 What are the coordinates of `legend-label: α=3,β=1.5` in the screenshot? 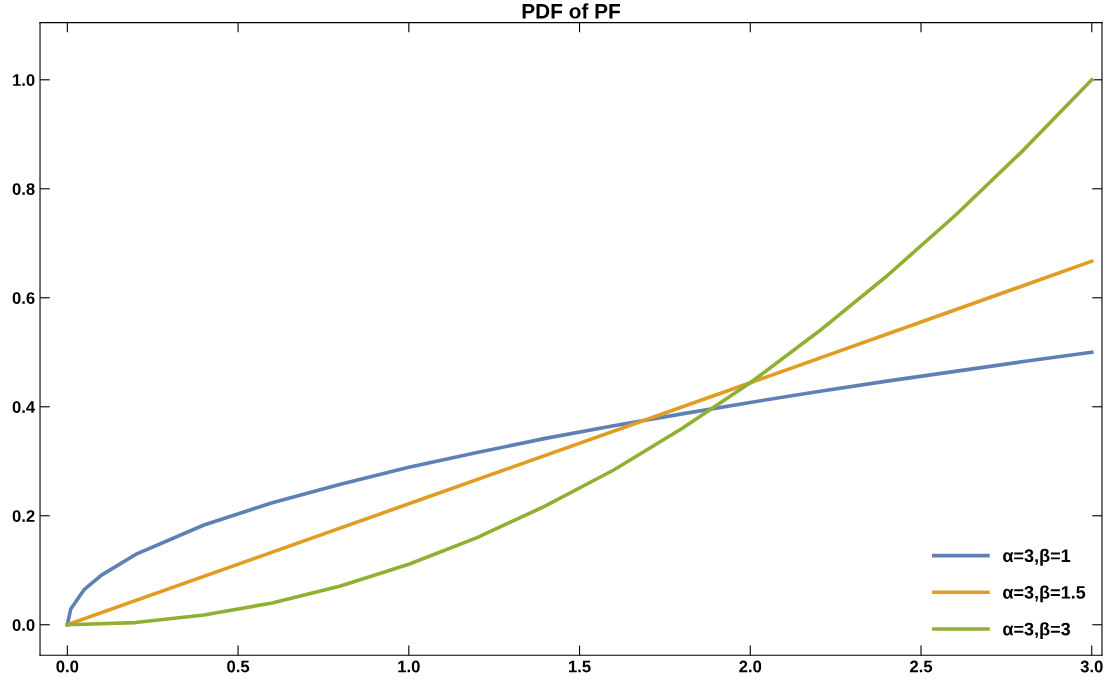 It's located at (1044, 594).